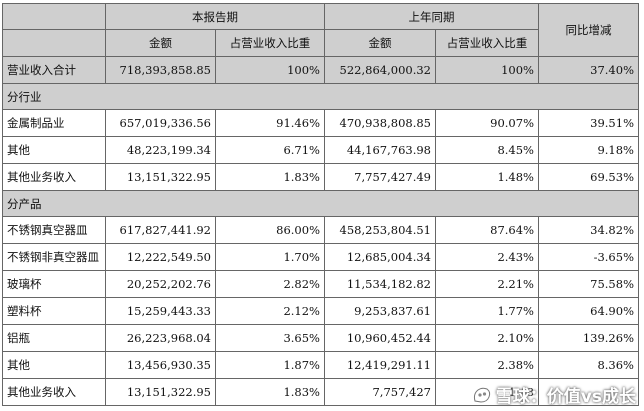 This screenshot has width=644, height=411. Describe the element at coordinates (270, 43) in the screenshot. I see `header-current-share: 占营业收入比重` at that location.